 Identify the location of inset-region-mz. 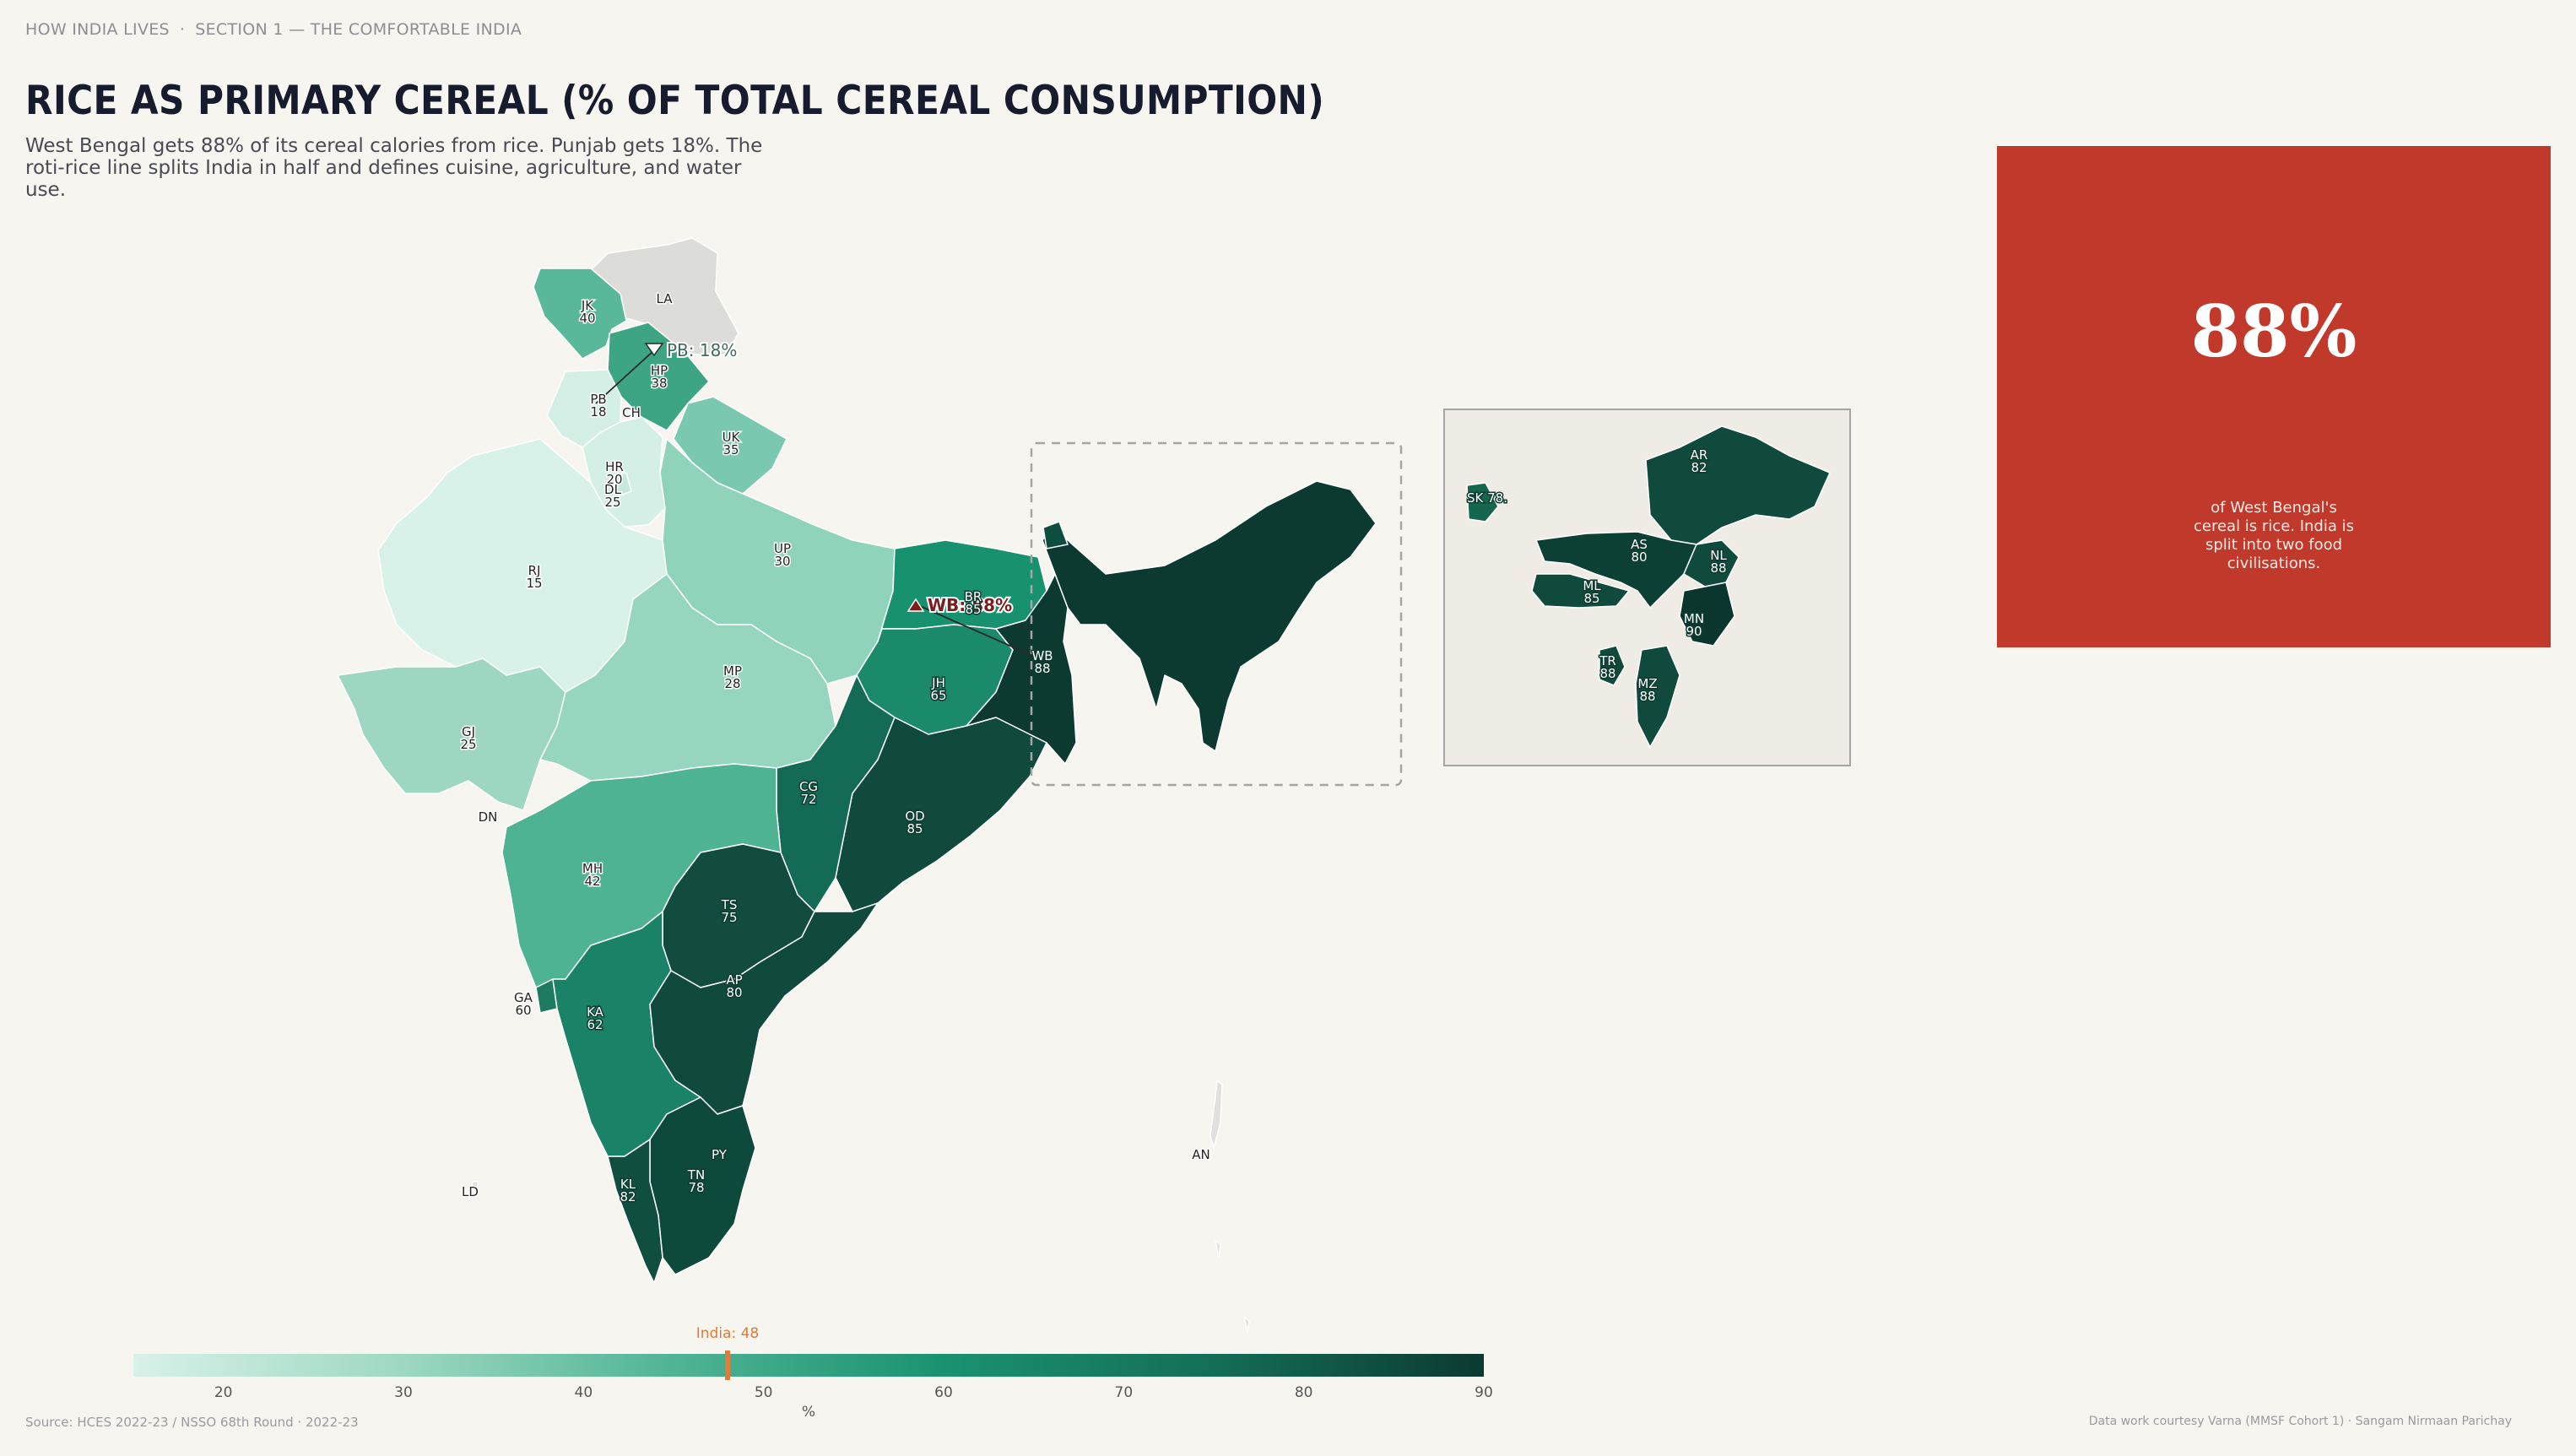
(1657, 697).